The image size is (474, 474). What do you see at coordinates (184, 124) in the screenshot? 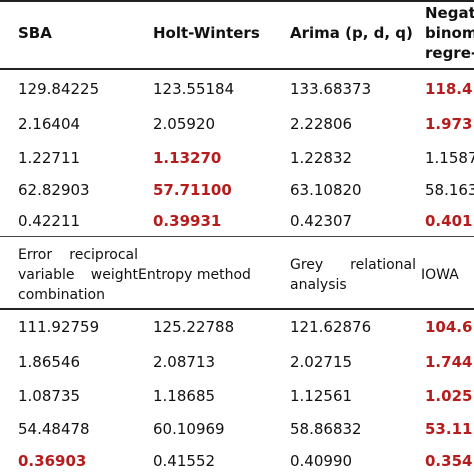
I see `top-r2-c2: 2.05920` at bounding box center [184, 124].